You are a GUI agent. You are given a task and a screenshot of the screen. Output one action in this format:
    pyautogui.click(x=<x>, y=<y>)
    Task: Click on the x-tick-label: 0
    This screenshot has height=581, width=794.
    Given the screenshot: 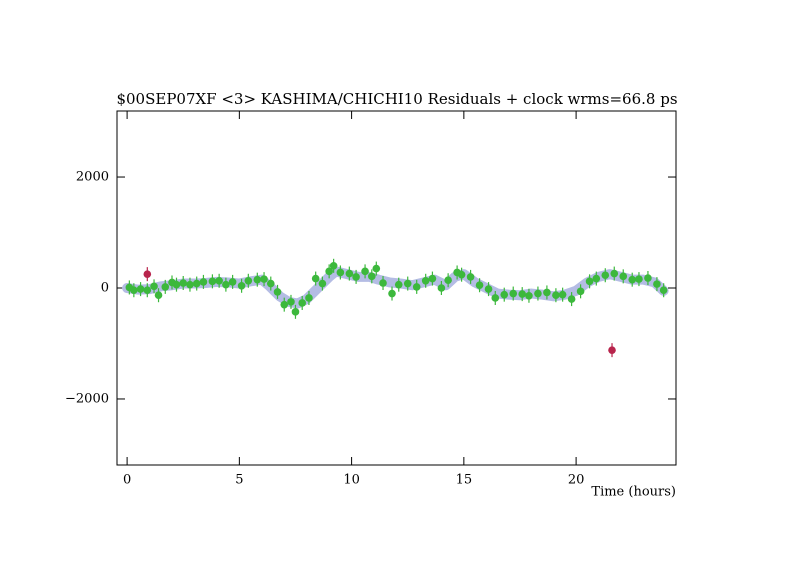 What is the action you would take?
    pyautogui.click(x=127, y=480)
    